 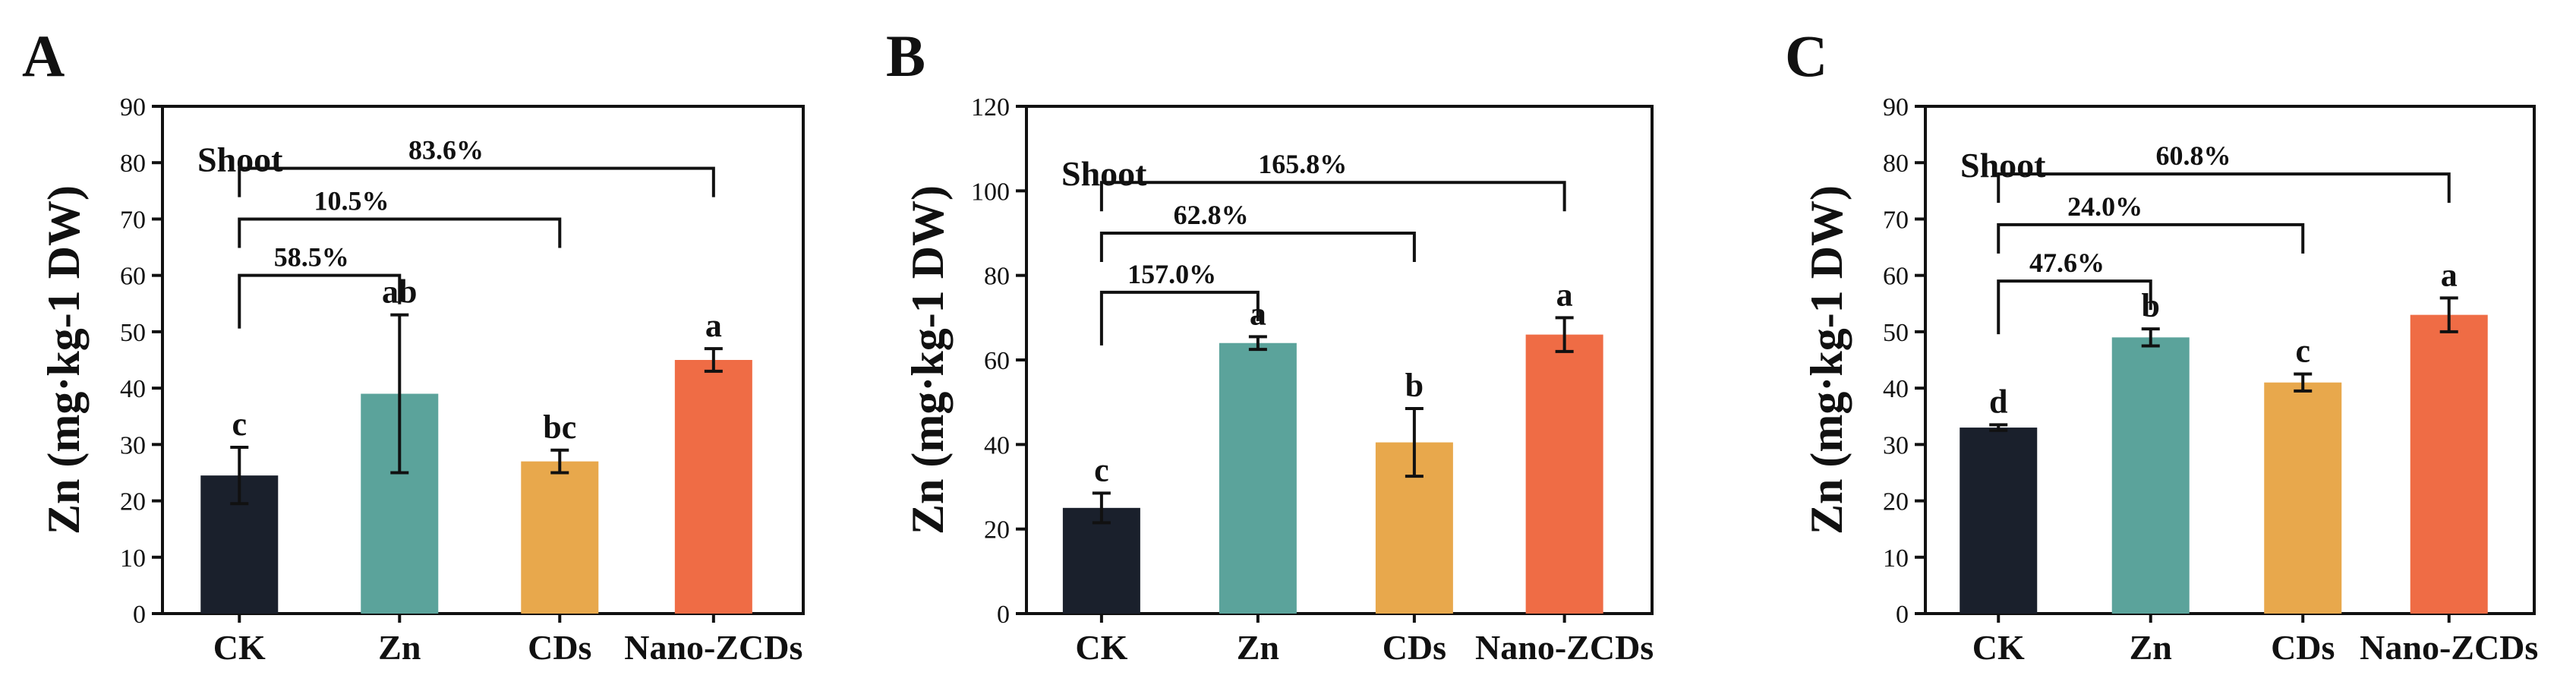 What do you see at coordinates (311, 257) in the screenshot?
I see `comparison-label: 58.5%` at bounding box center [311, 257].